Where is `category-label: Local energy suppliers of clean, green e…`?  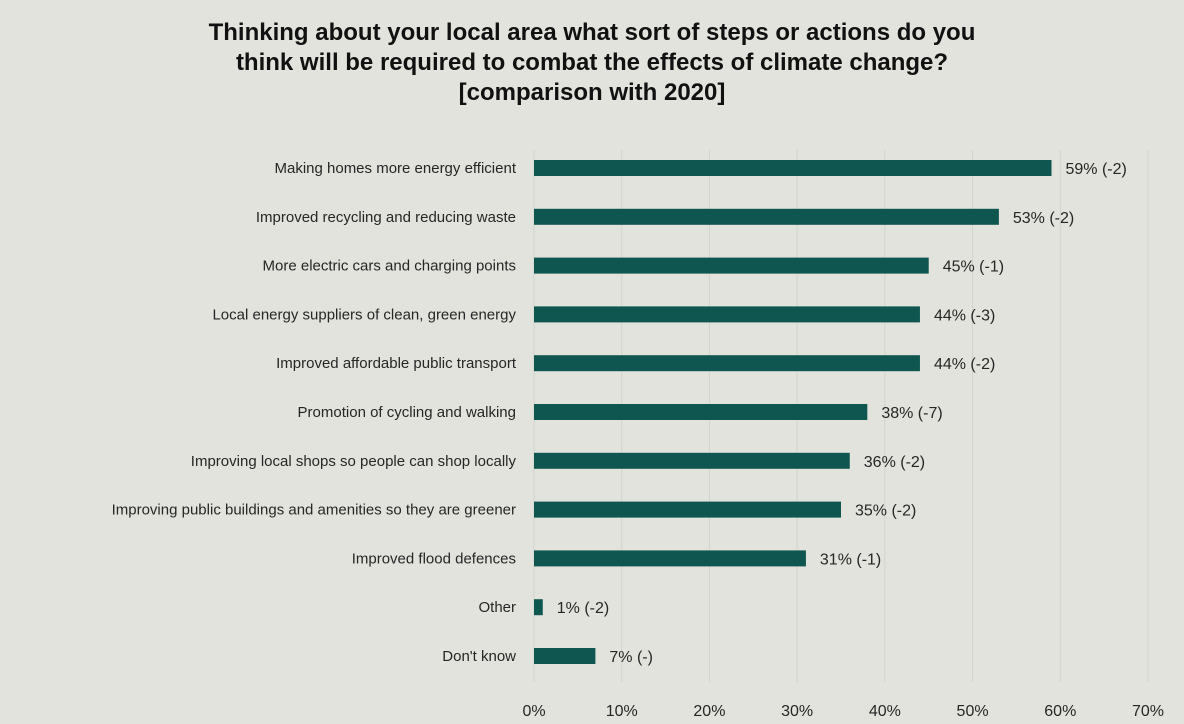
category-label: Local energy suppliers of clean, green e… is located at coordinates (364, 314).